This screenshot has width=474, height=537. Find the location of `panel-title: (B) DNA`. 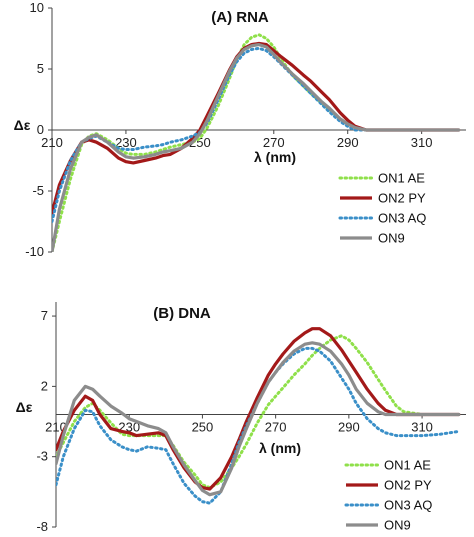

panel-title: (B) DNA is located at coordinates (182, 313).